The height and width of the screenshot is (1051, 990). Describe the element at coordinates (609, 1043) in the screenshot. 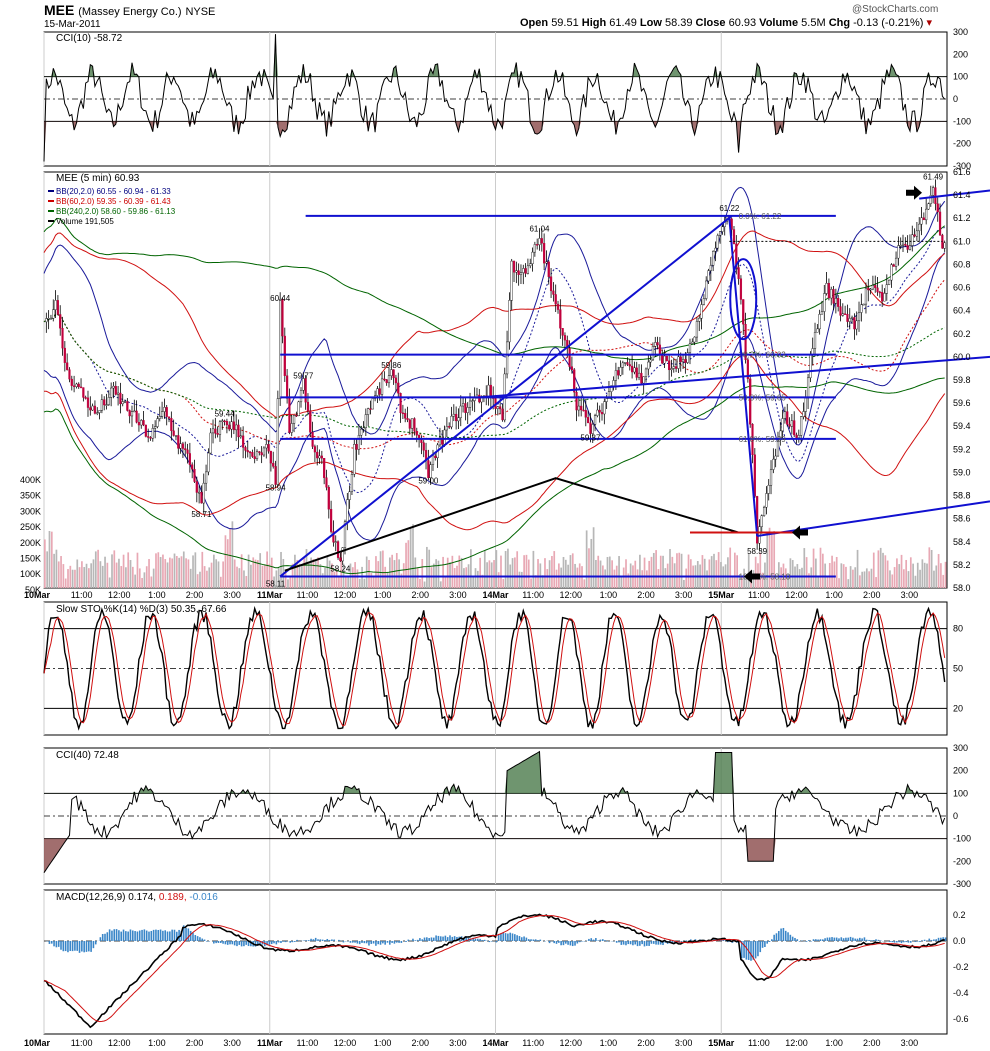

I see `macd-x-tick-label: 1:00` at that location.